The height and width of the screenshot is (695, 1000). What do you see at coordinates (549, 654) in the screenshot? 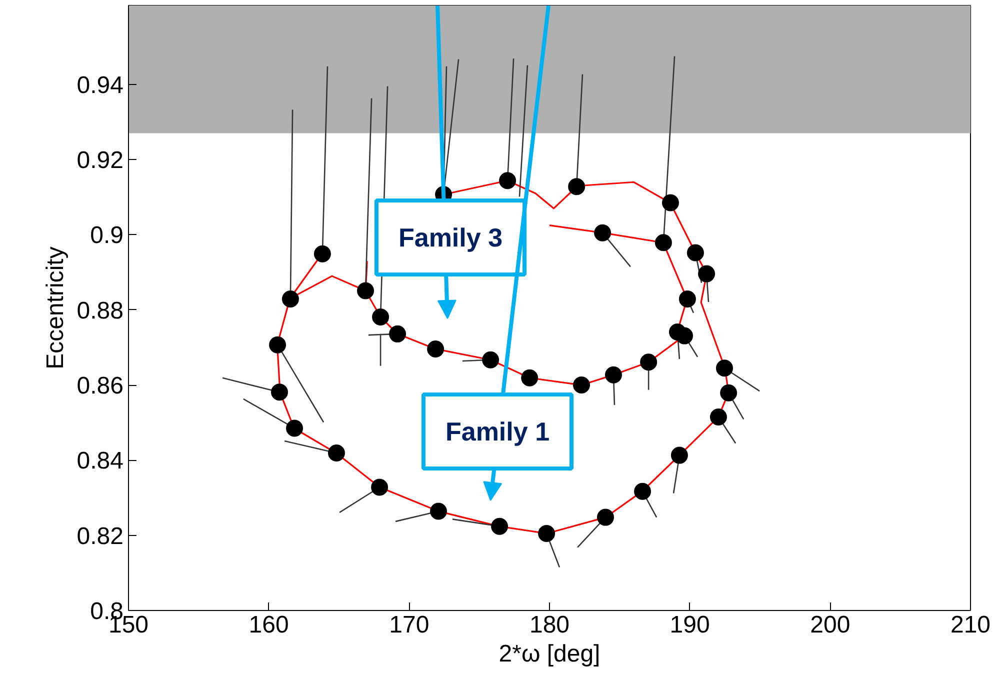
I see `x-axis-title: 2*ω [deg]` at bounding box center [549, 654].